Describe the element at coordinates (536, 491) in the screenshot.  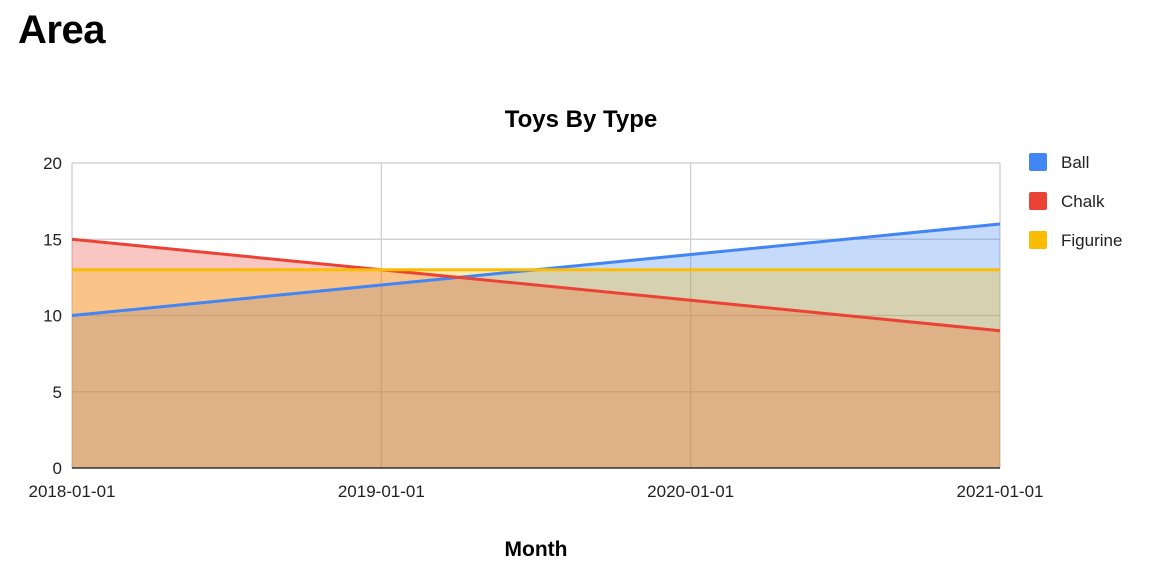
I see `x-tick-labels: 2018-01-01 2019-01-01 2020-01-01 2021-01-01` at that location.